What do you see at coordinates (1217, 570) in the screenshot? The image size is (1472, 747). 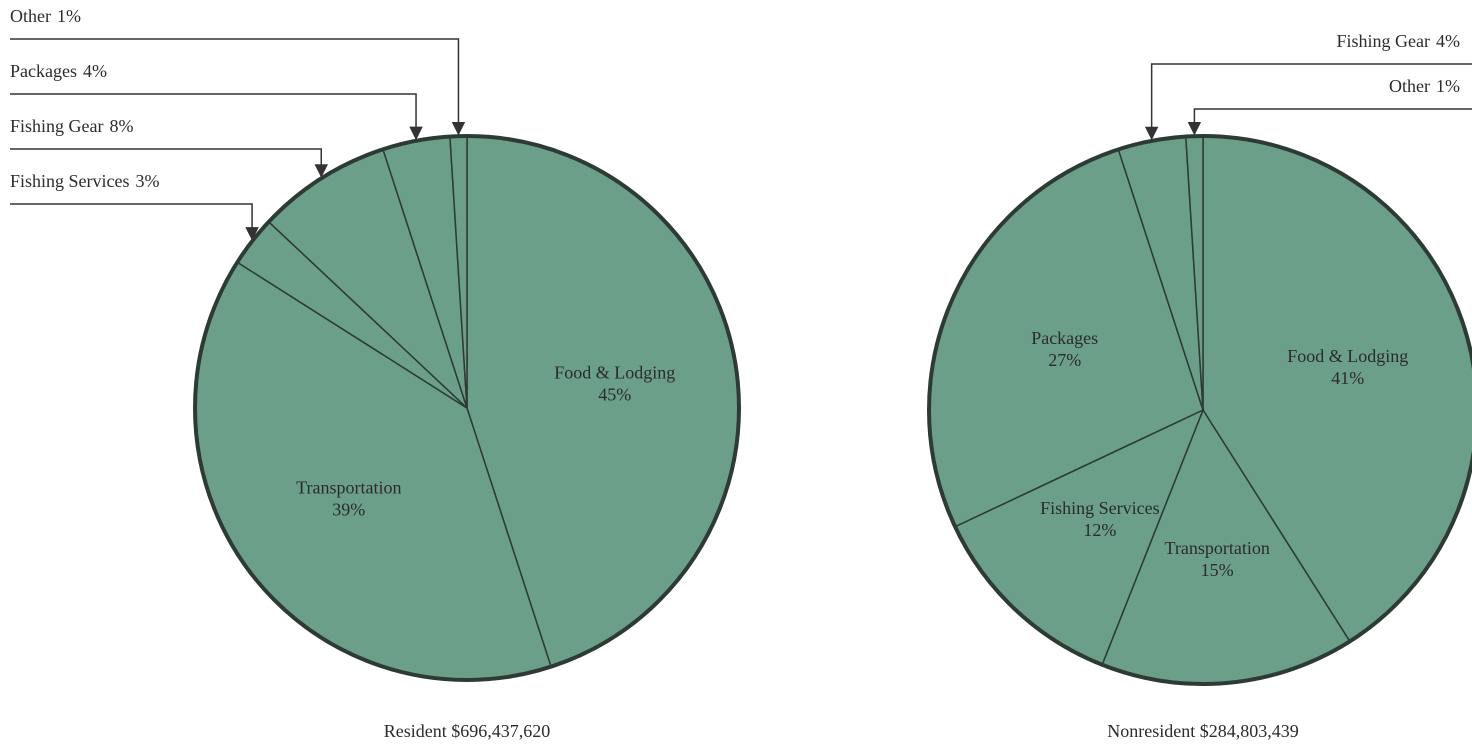 I see `slice-value-label: 15%` at bounding box center [1217, 570].